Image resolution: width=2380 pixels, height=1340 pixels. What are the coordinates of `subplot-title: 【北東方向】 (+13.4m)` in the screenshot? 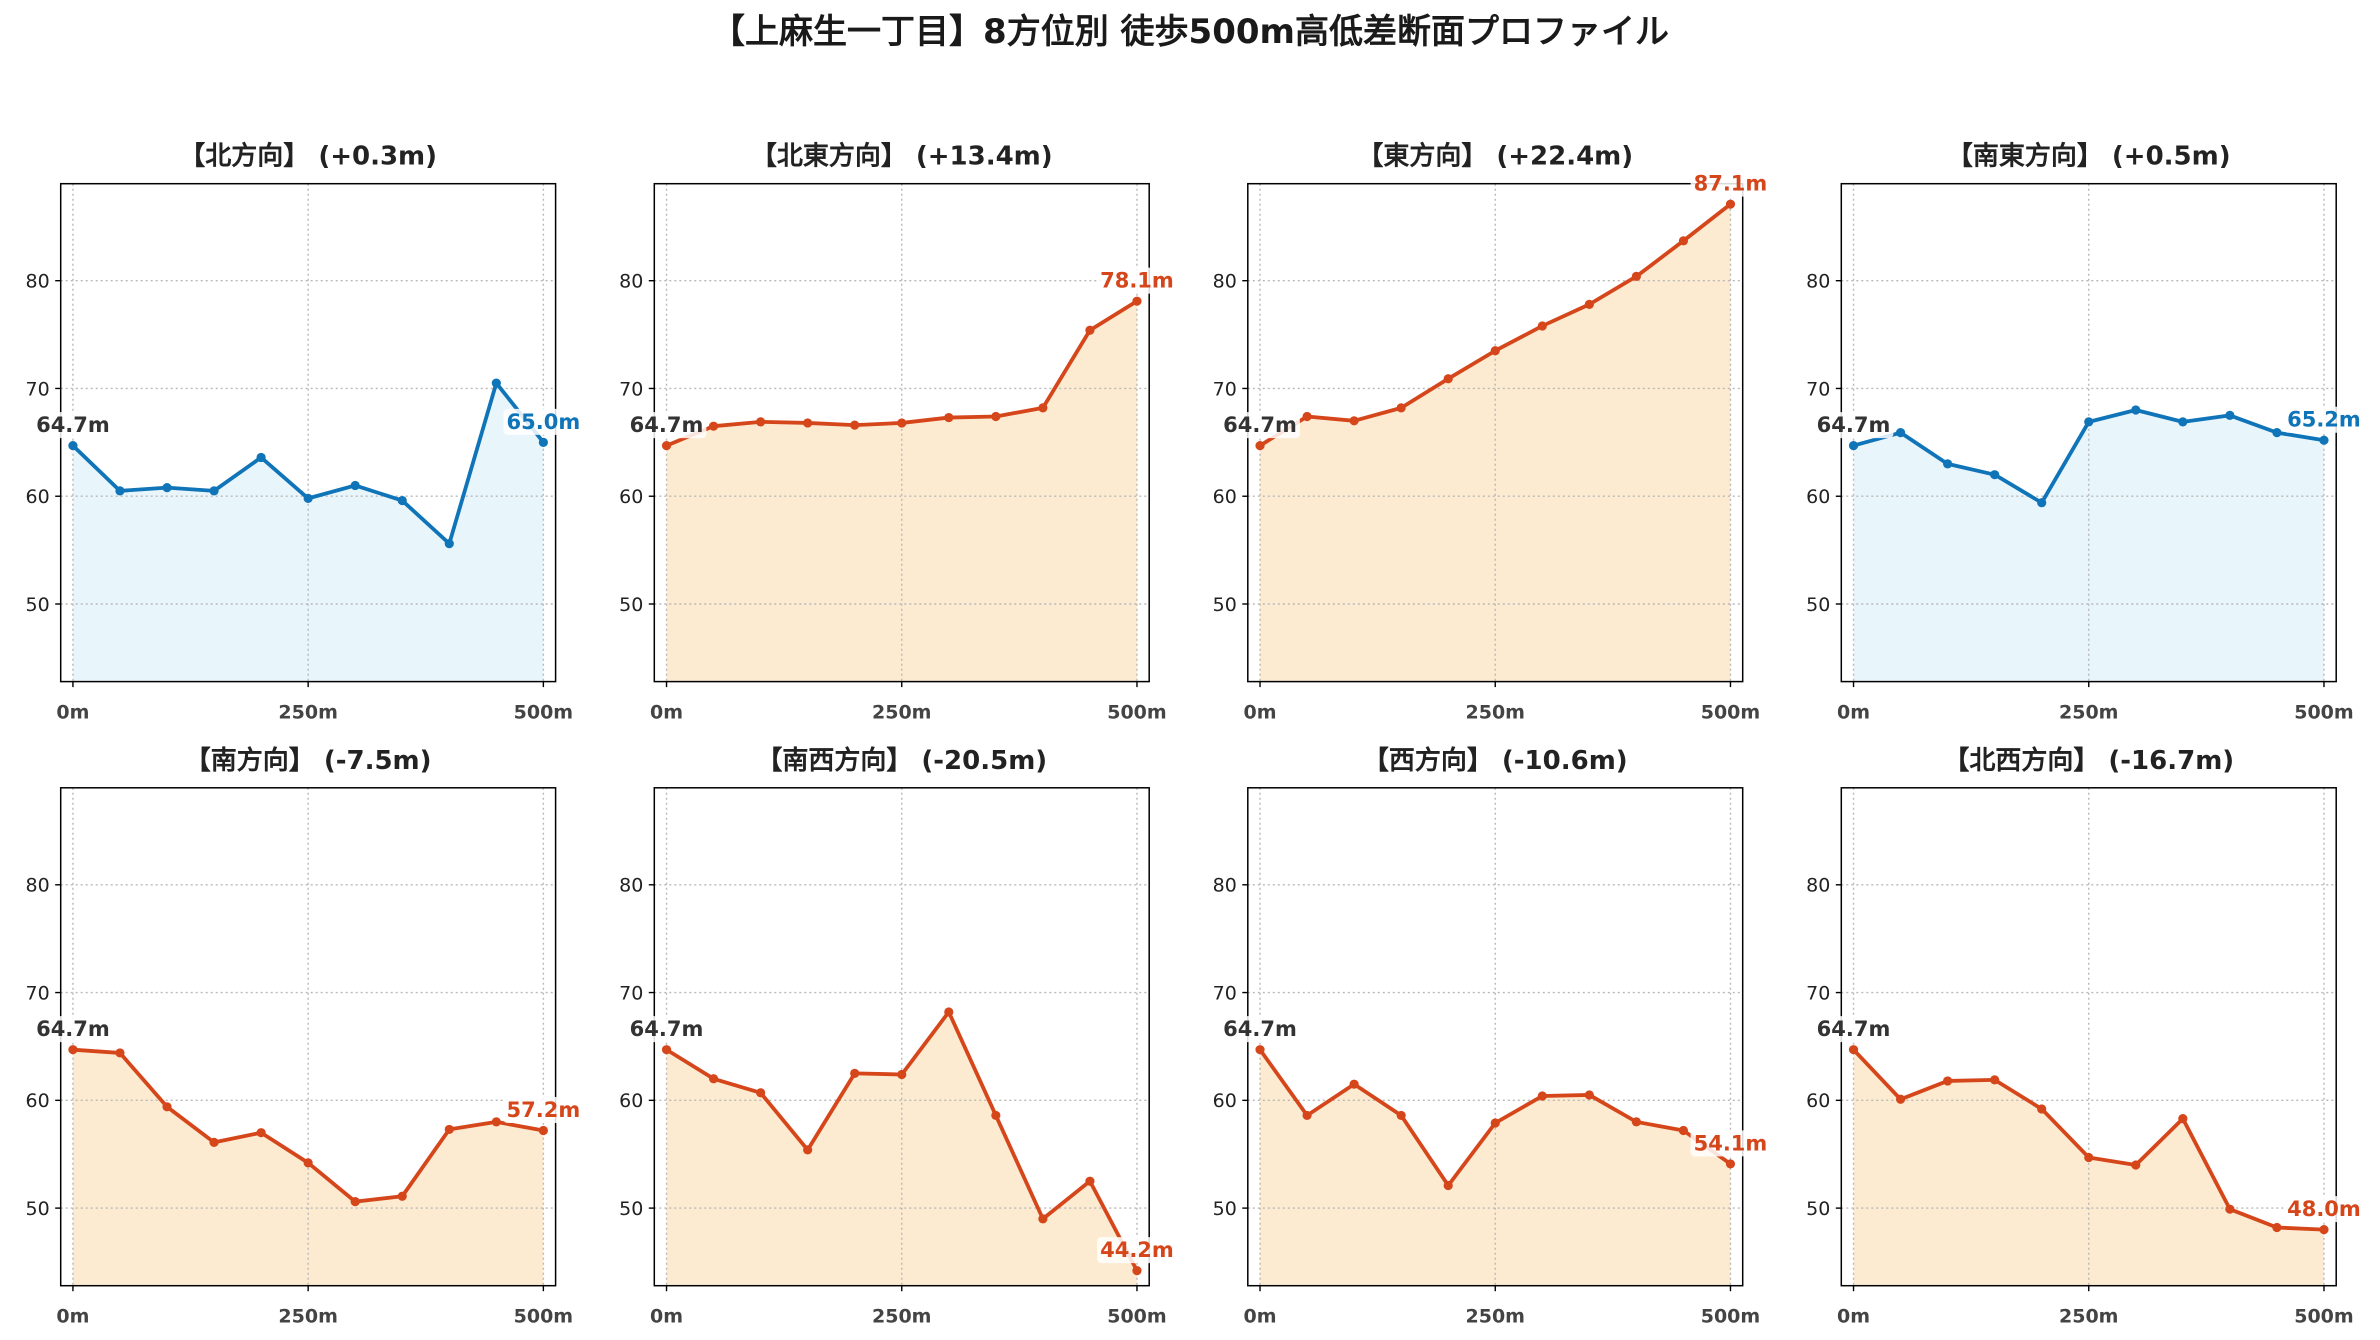 It's located at (902, 156).